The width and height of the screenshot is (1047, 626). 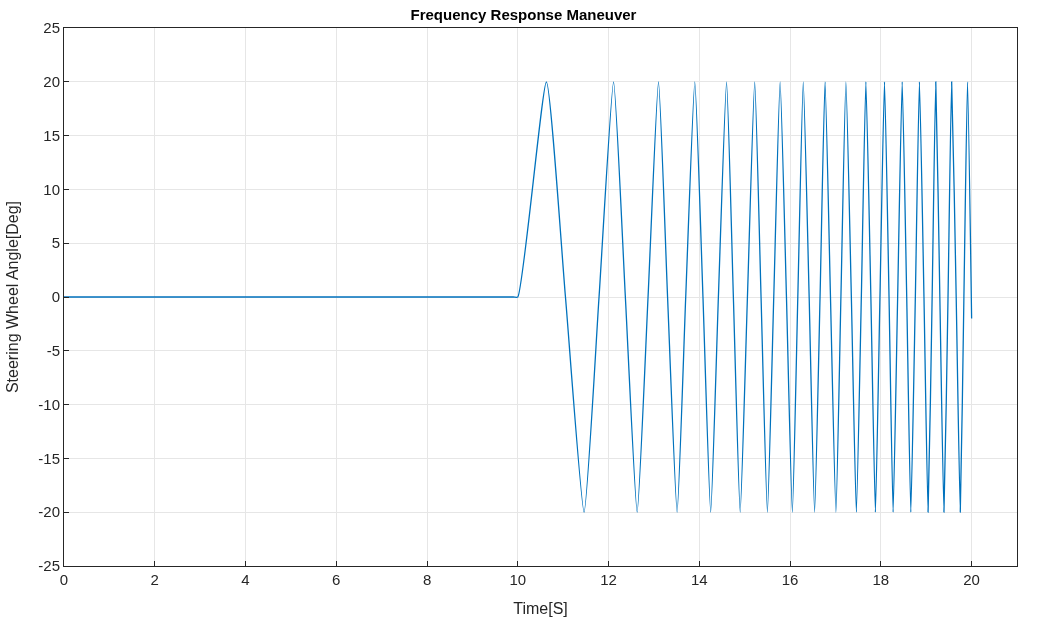 What do you see at coordinates (154, 579) in the screenshot?
I see `x-tick-label: 2` at bounding box center [154, 579].